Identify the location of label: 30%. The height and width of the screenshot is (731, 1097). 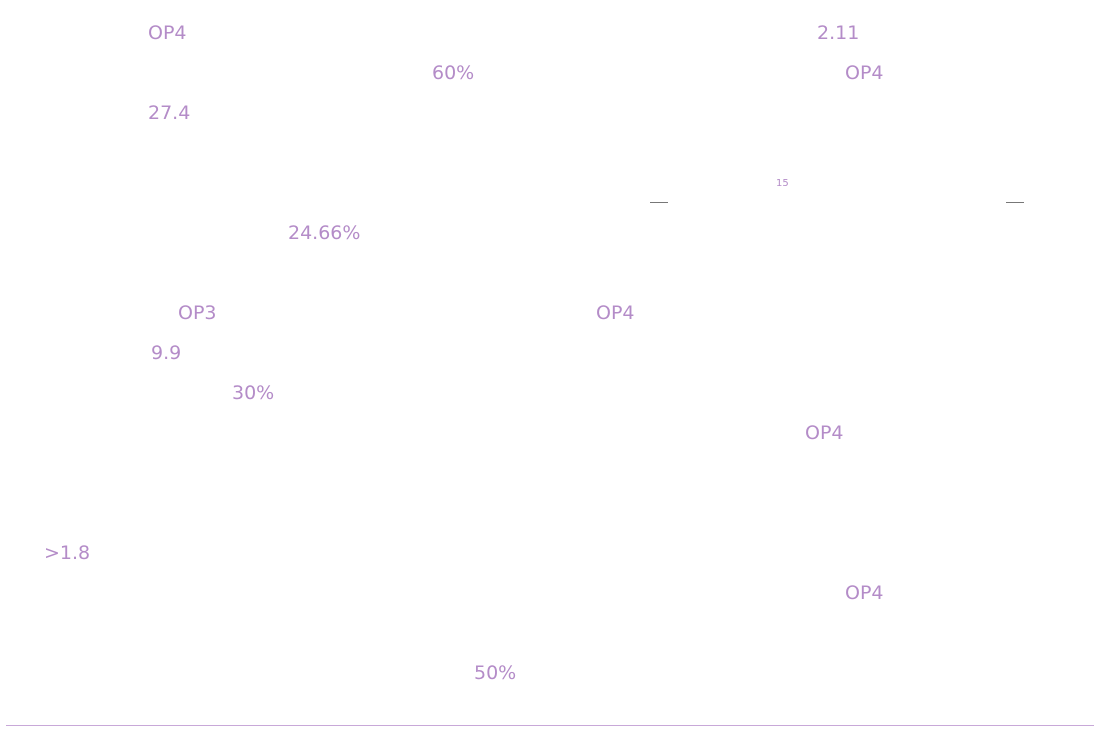
(253, 393).